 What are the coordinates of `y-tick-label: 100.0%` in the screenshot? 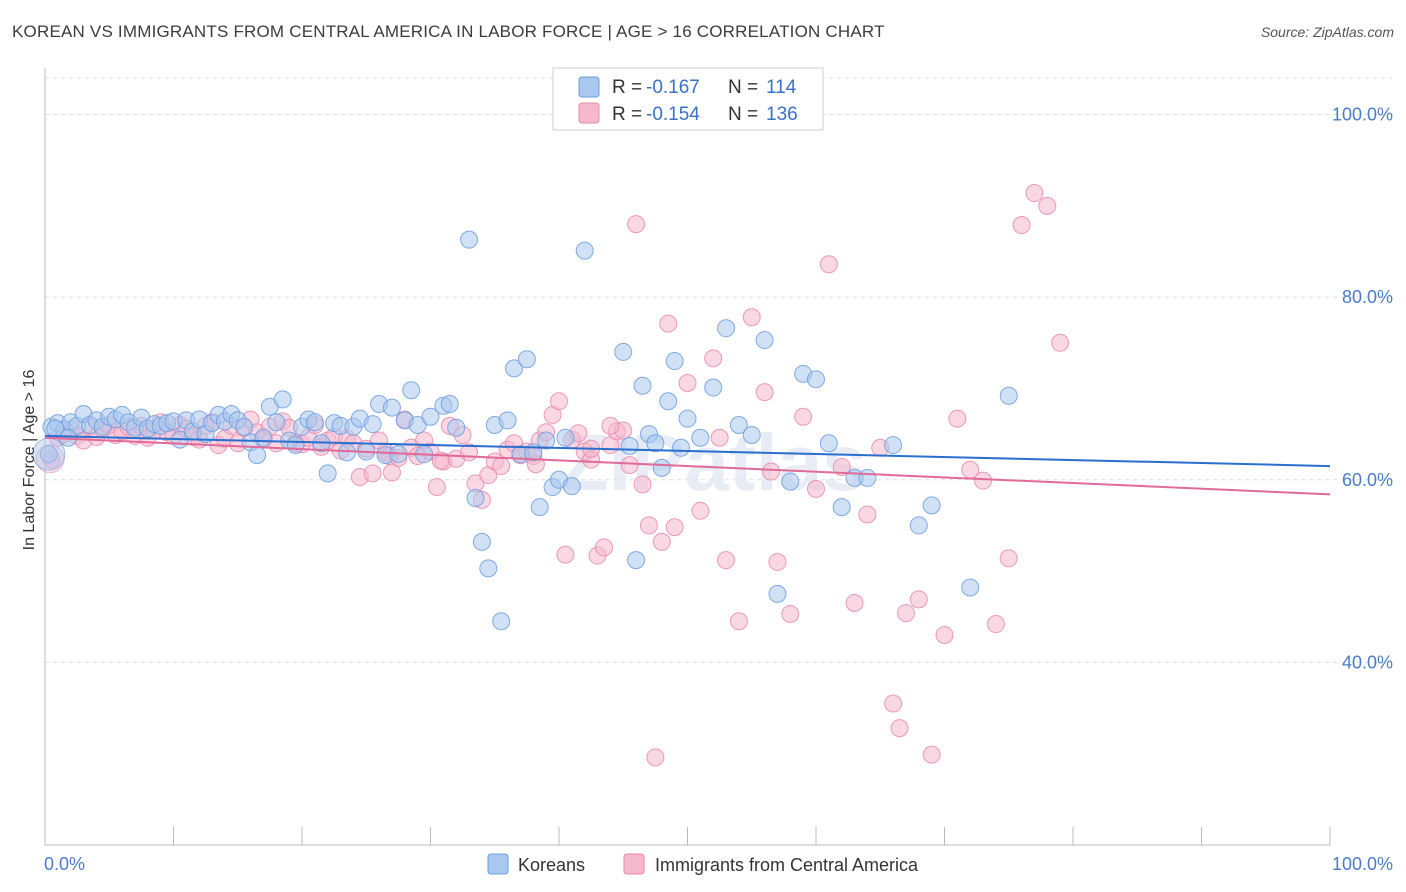 It's located at (1362, 115).